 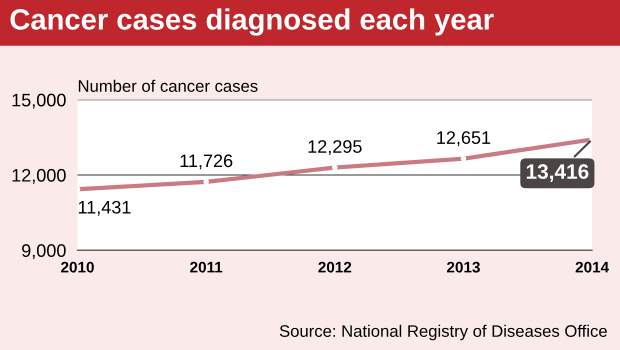 I want to click on y-tick-label: 12,000, so click(x=39, y=176).